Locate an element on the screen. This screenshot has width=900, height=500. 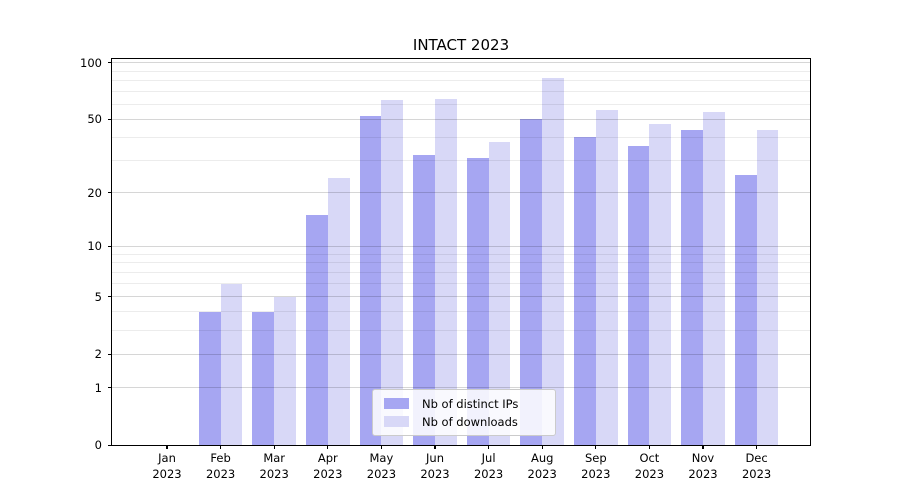
x-tick-label-nov: Nov 2023 is located at coordinates (703, 466).